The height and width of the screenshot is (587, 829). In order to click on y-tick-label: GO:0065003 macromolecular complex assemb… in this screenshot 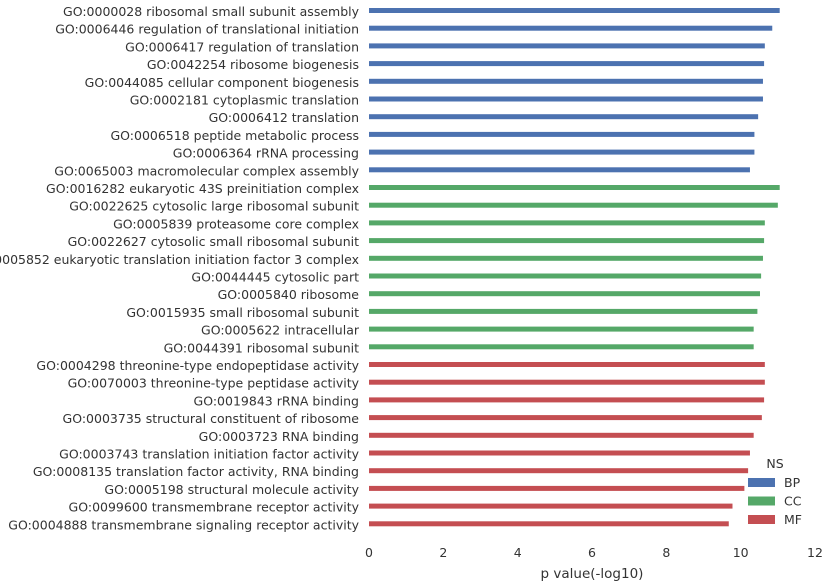, I will do `click(206, 170)`.